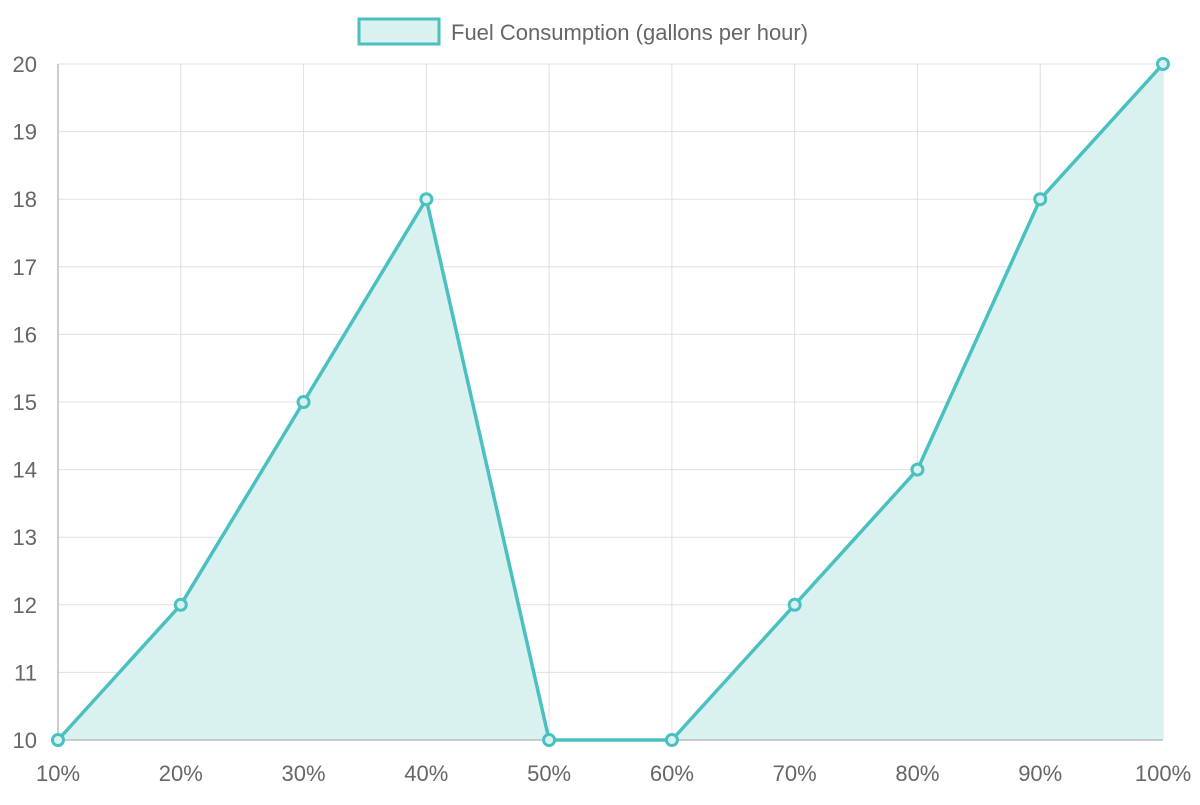 The height and width of the screenshot is (805, 1200). Describe the element at coordinates (25, 470) in the screenshot. I see `y-tick-label: 14` at that location.